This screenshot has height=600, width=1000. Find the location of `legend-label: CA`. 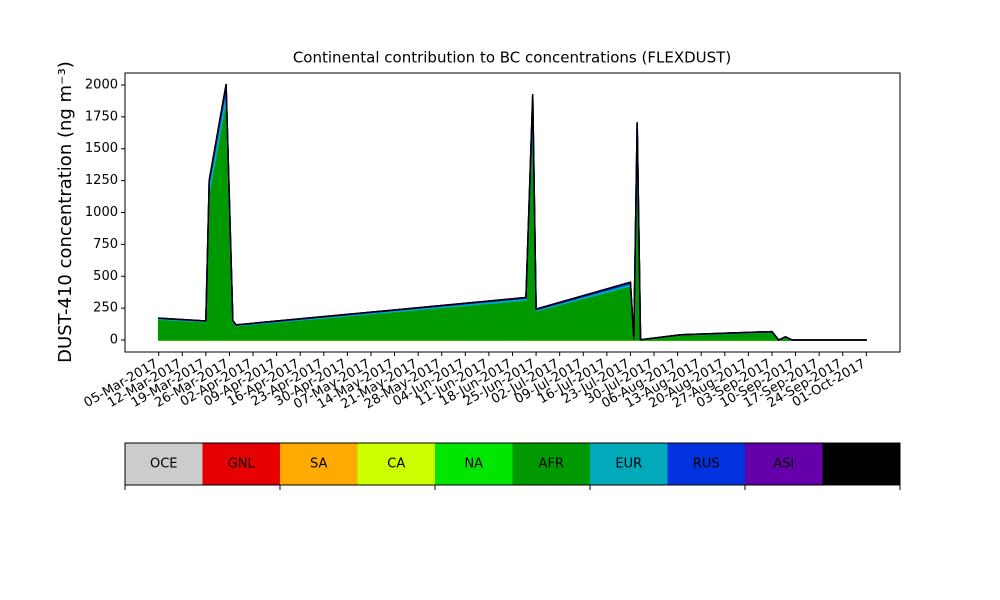

legend-label: CA is located at coordinates (396, 464).